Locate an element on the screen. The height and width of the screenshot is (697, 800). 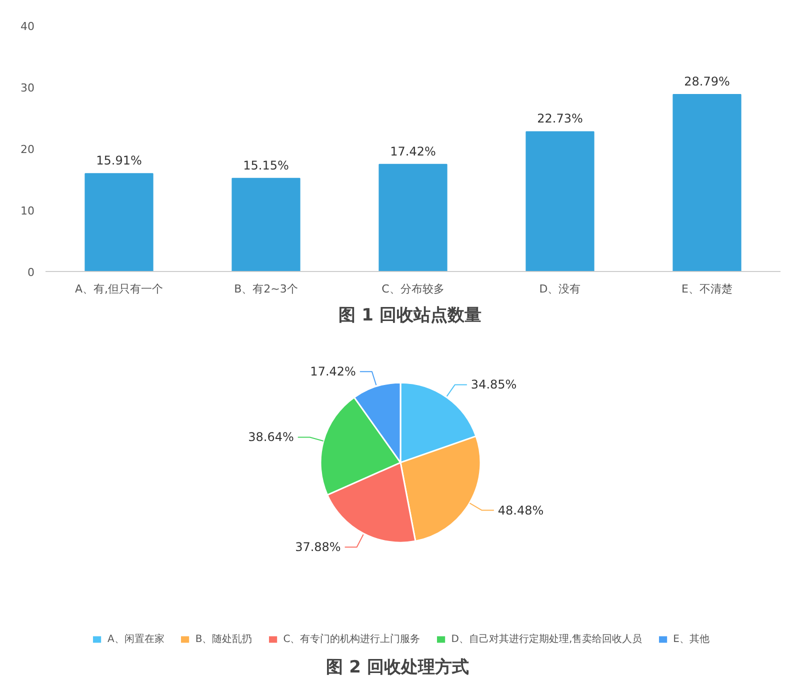
data-label: 34.85% is located at coordinates (493, 385).